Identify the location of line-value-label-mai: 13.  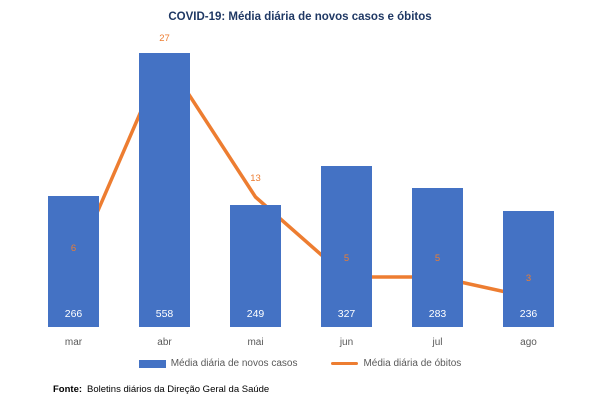
(255, 178).